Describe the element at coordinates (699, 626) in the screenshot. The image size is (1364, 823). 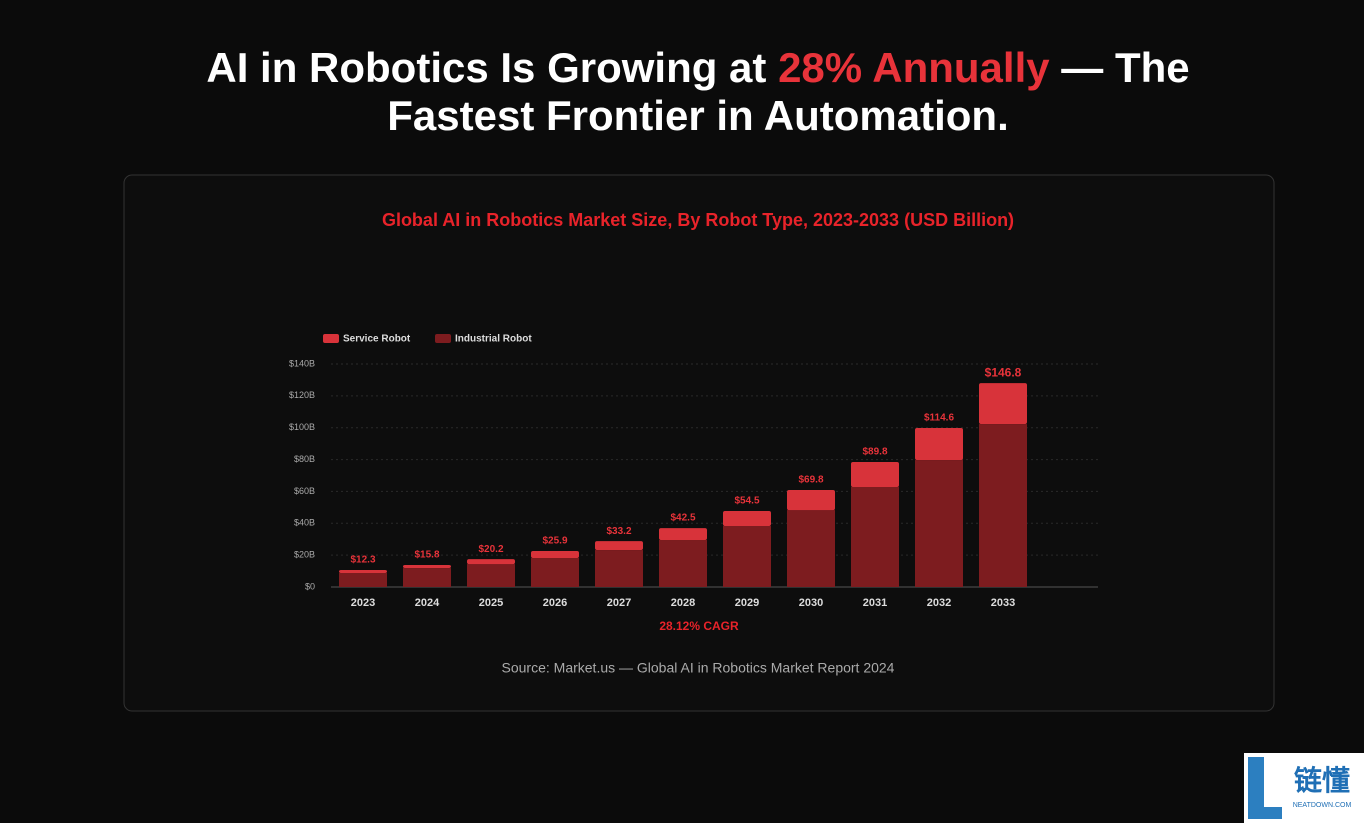
I see `cagr-annotation: 28.12% CAGR` at that location.